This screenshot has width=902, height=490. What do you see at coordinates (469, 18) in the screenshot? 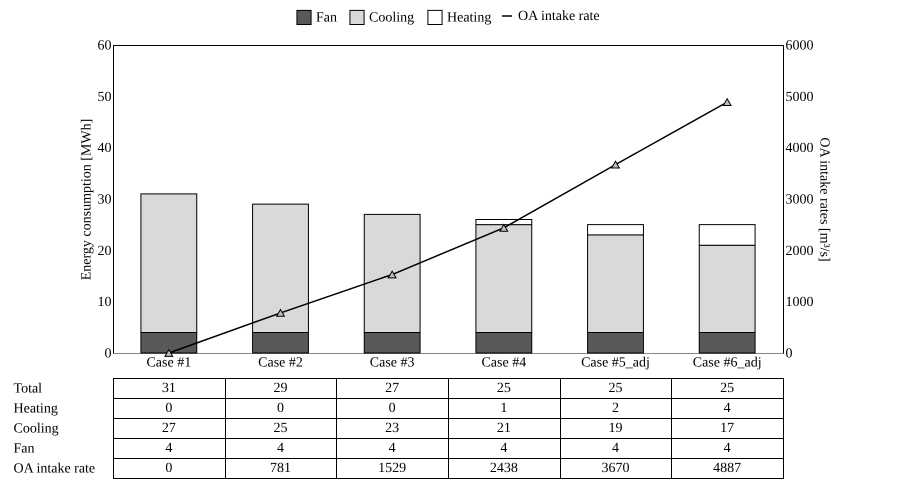
I see `legend-label: Heating` at bounding box center [469, 18].